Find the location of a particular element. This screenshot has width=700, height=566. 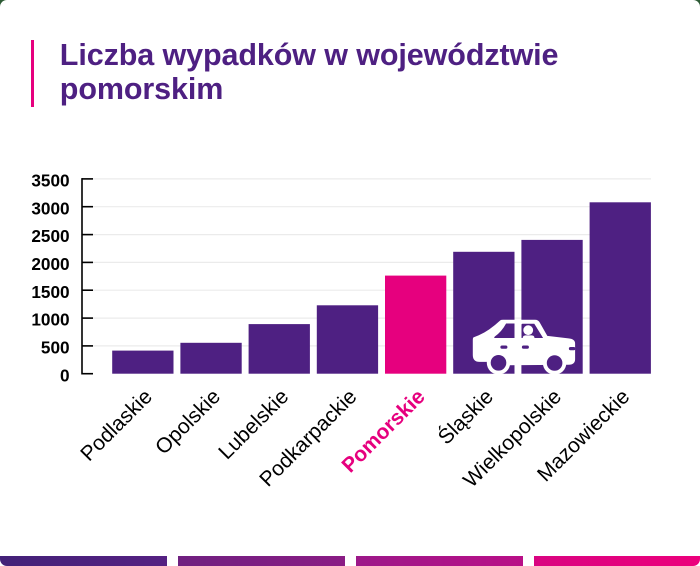

svg-text: 3000 is located at coordinates (50, 208).